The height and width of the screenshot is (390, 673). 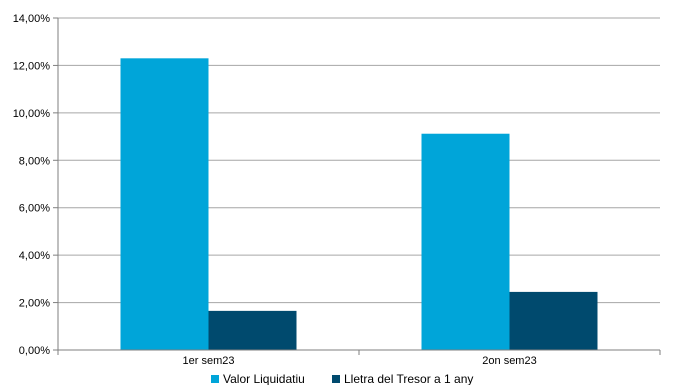 I want to click on y-tick-label: 8,00%, so click(x=34, y=161).